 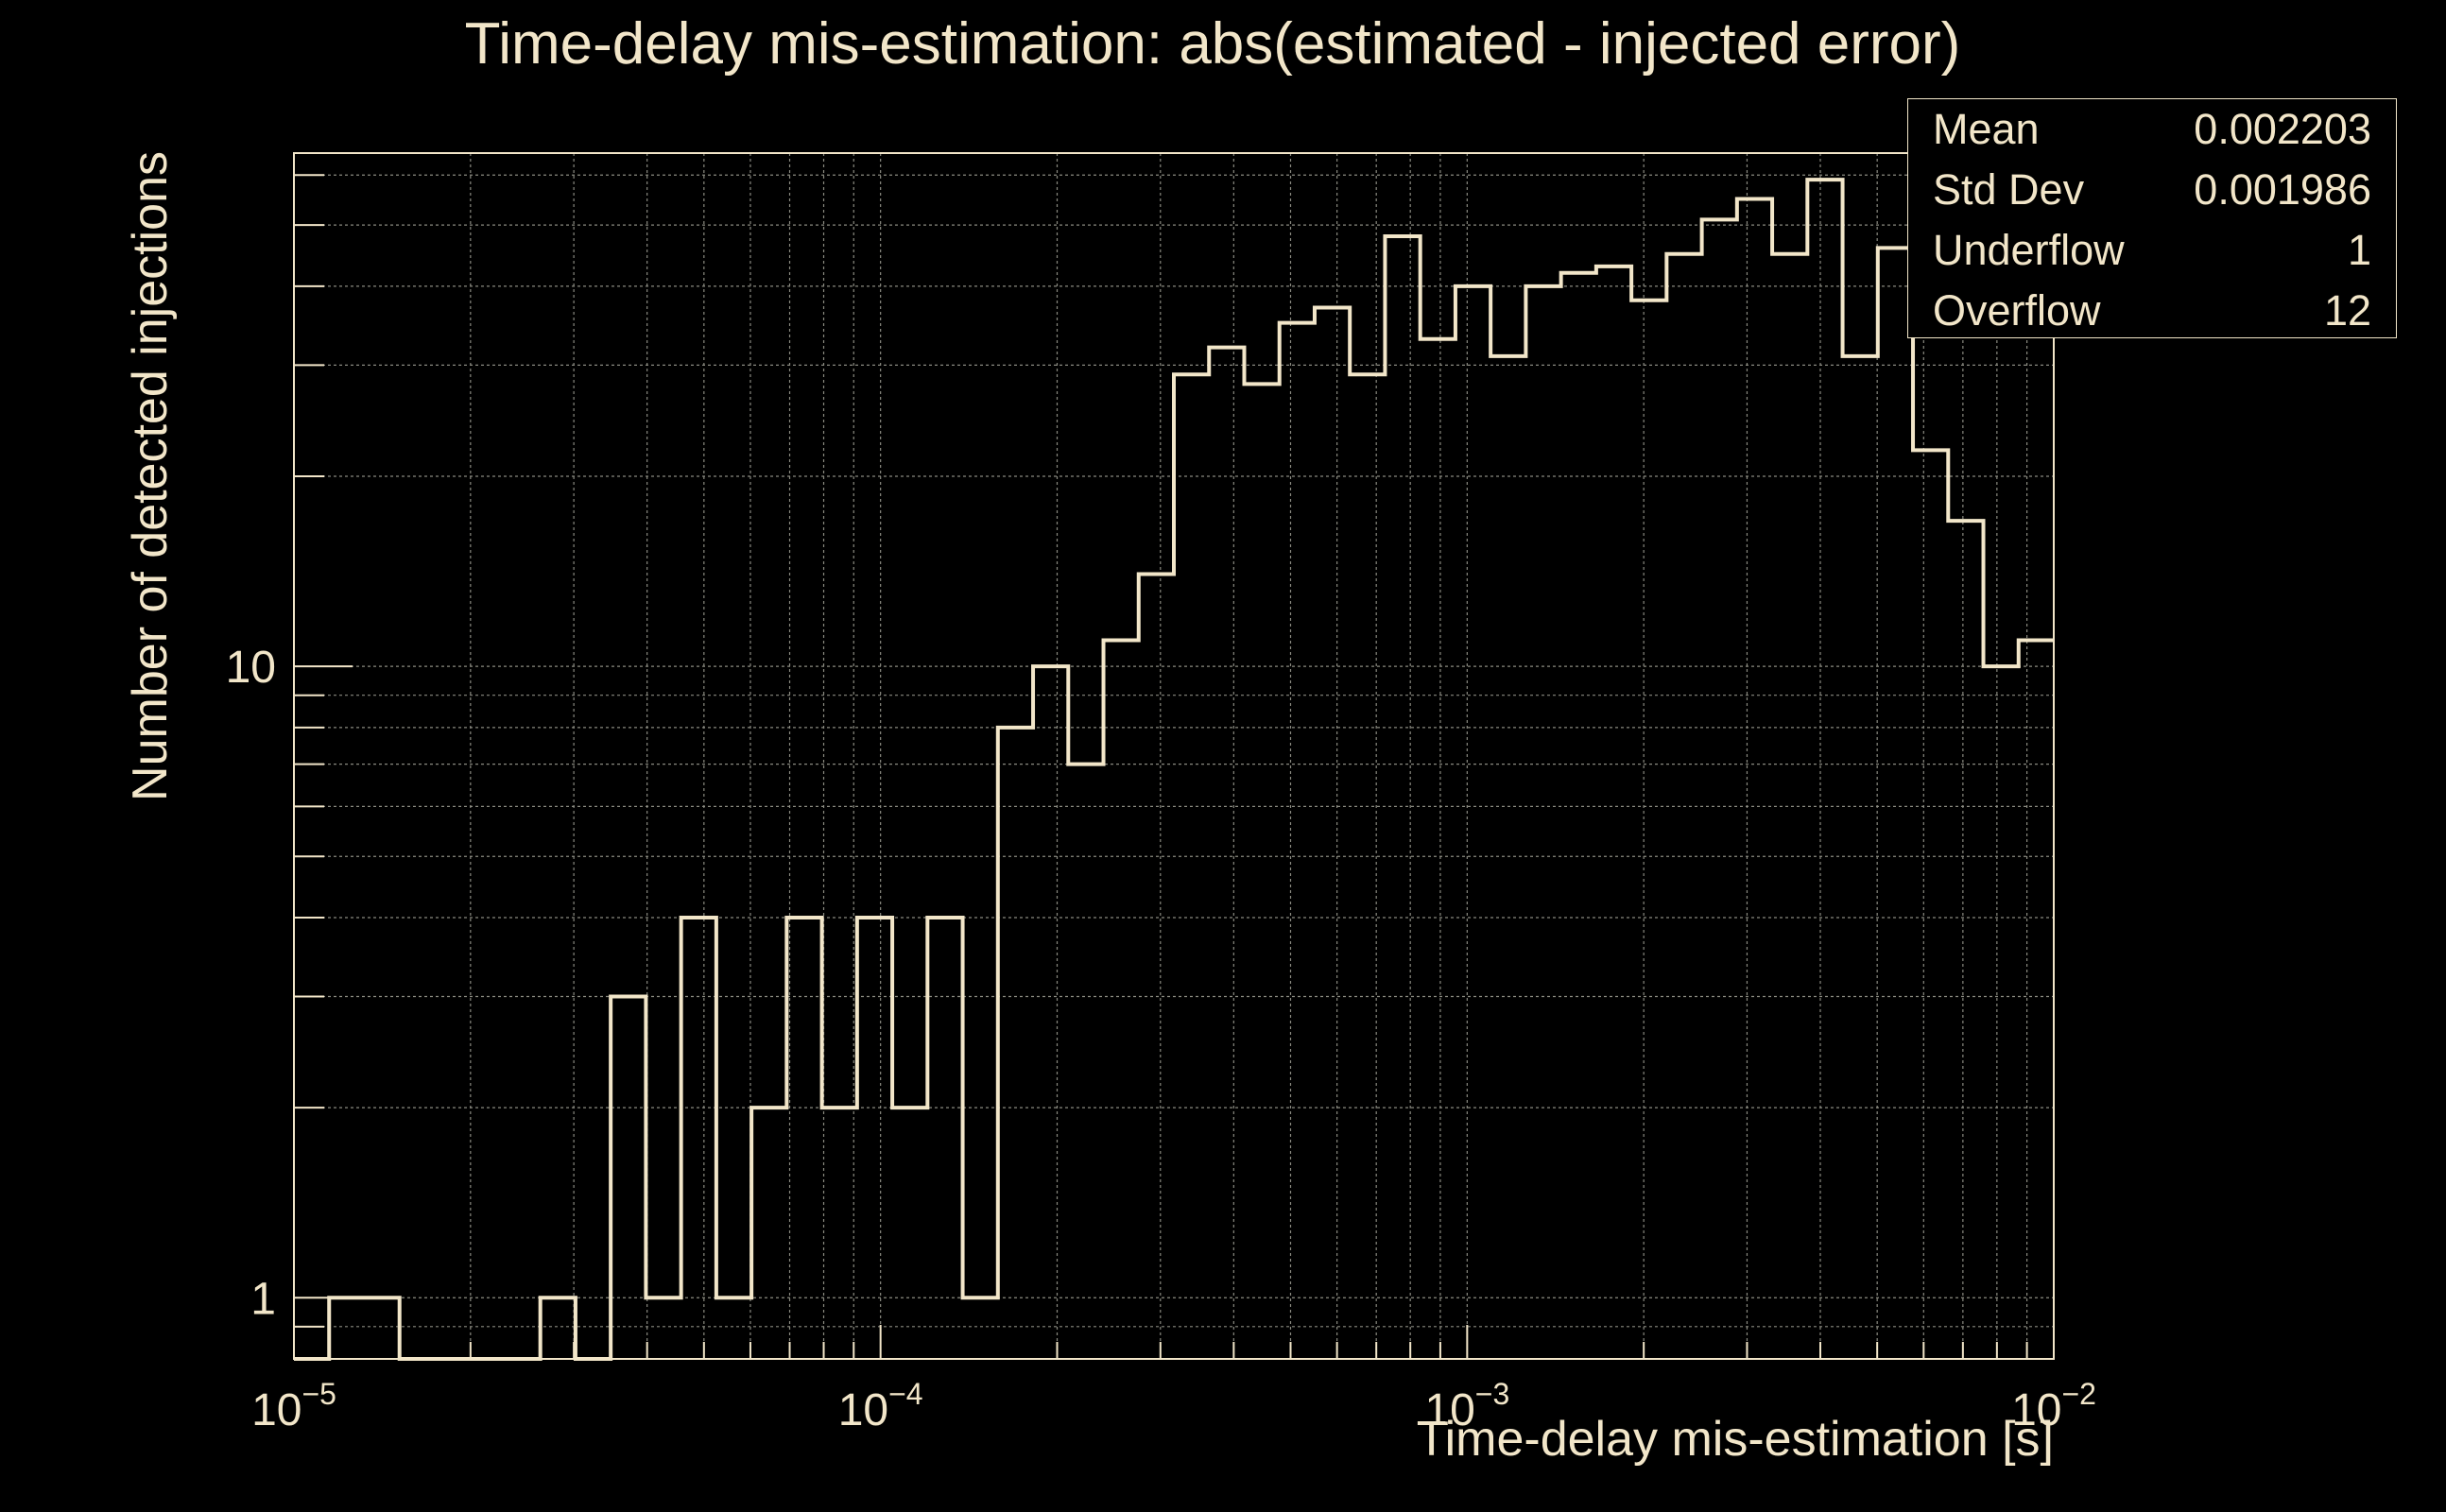 What do you see at coordinates (263, 1299) in the screenshot?
I see `y-tick-label: 1` at bounding box center [263, 1299].